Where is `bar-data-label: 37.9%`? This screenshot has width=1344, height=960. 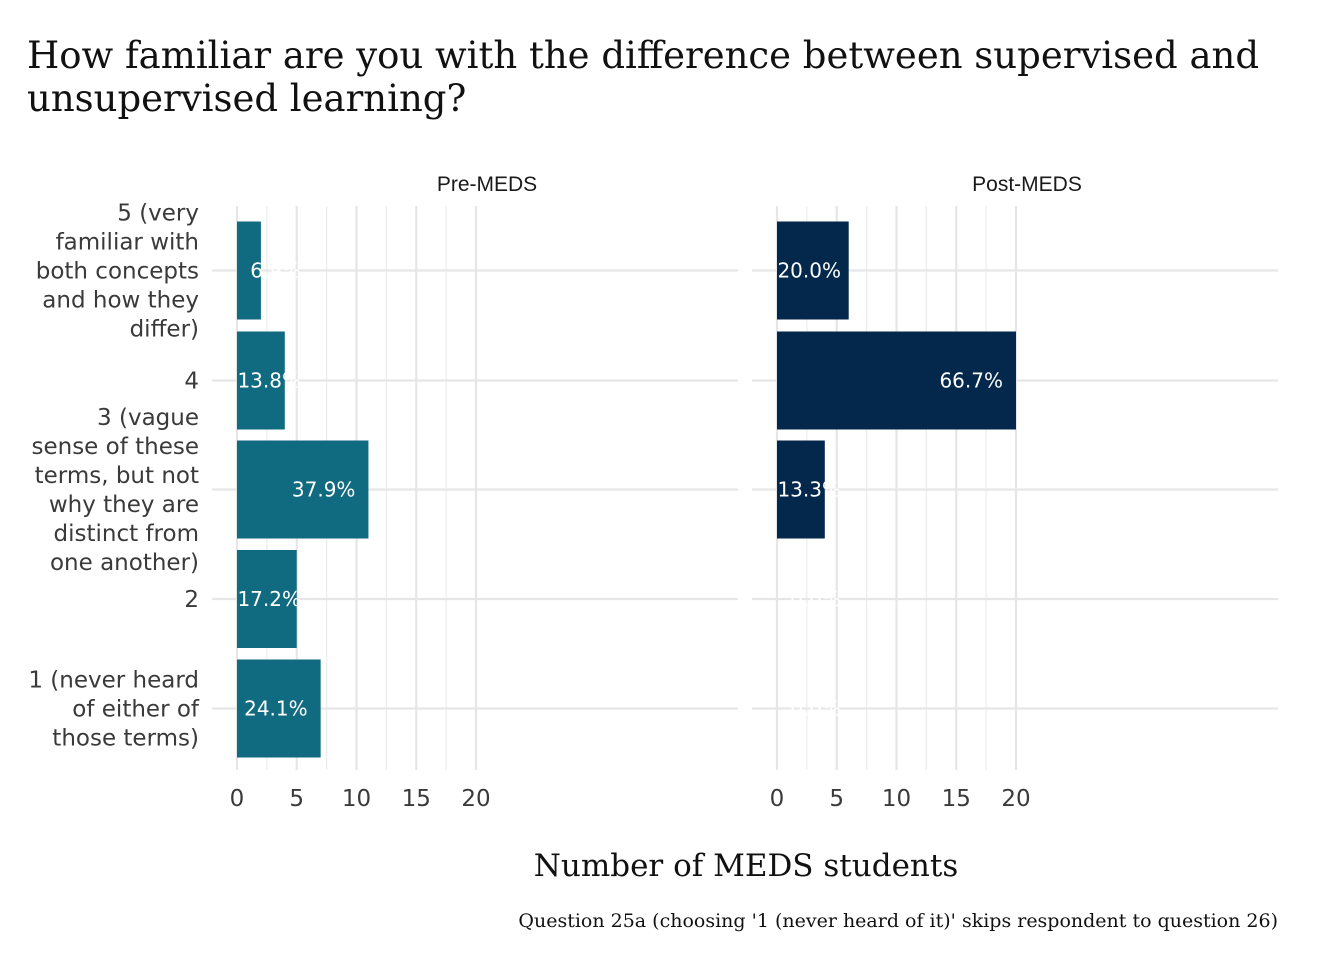 bar-data-label: 37.9% is located at coordinates (324, 490).